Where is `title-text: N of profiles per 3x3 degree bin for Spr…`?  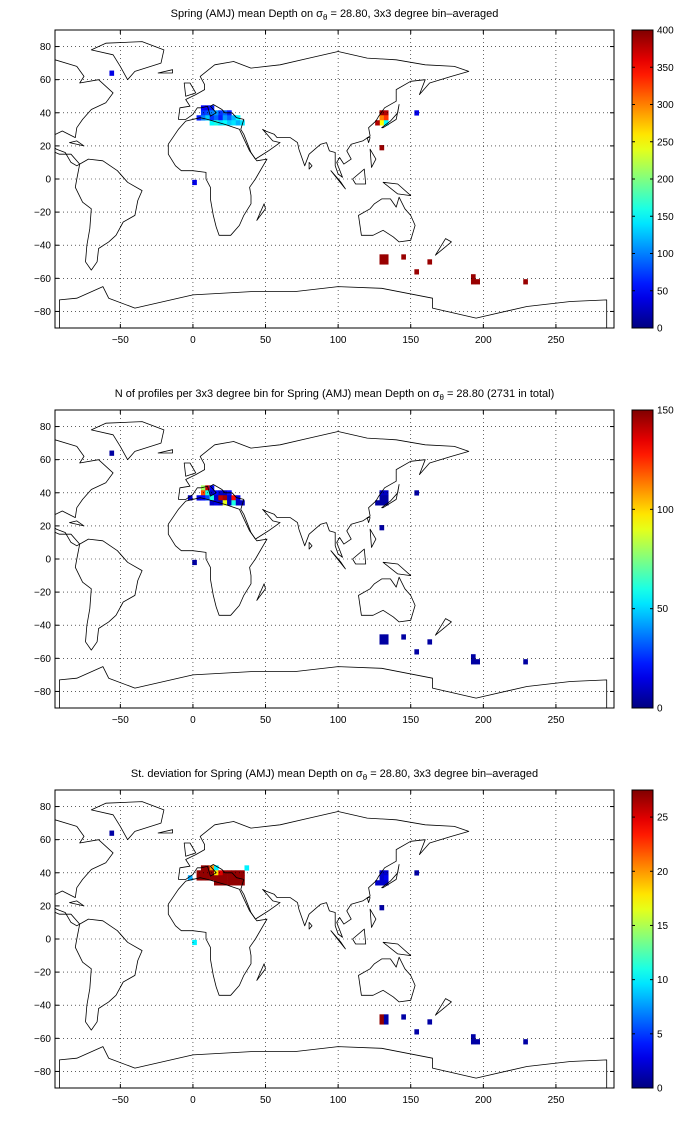
title-text: N of profiles per 3x3 degree bin for Spr… is located at coordinates (274, 394).